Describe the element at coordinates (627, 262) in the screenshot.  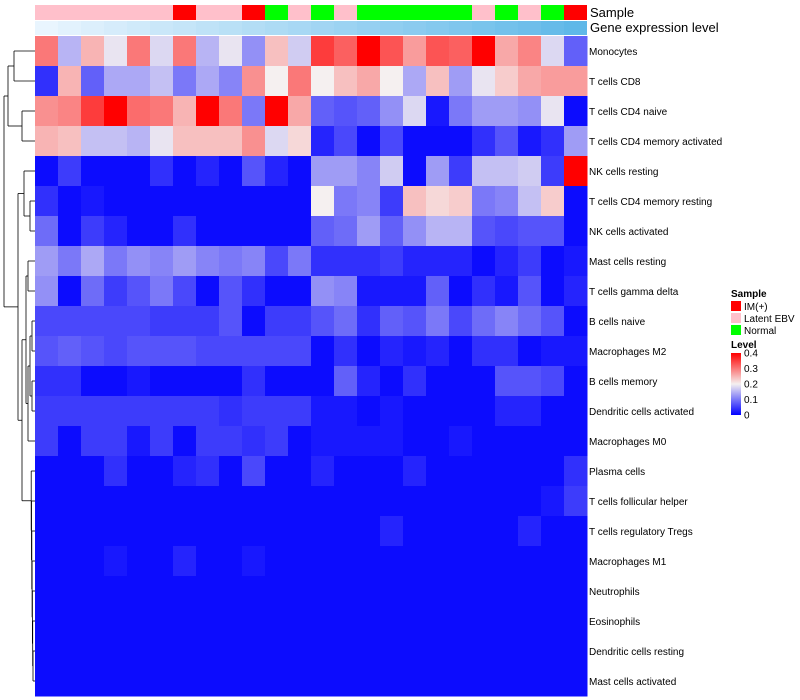
I see `row-label: Mast cells resting` at that location.